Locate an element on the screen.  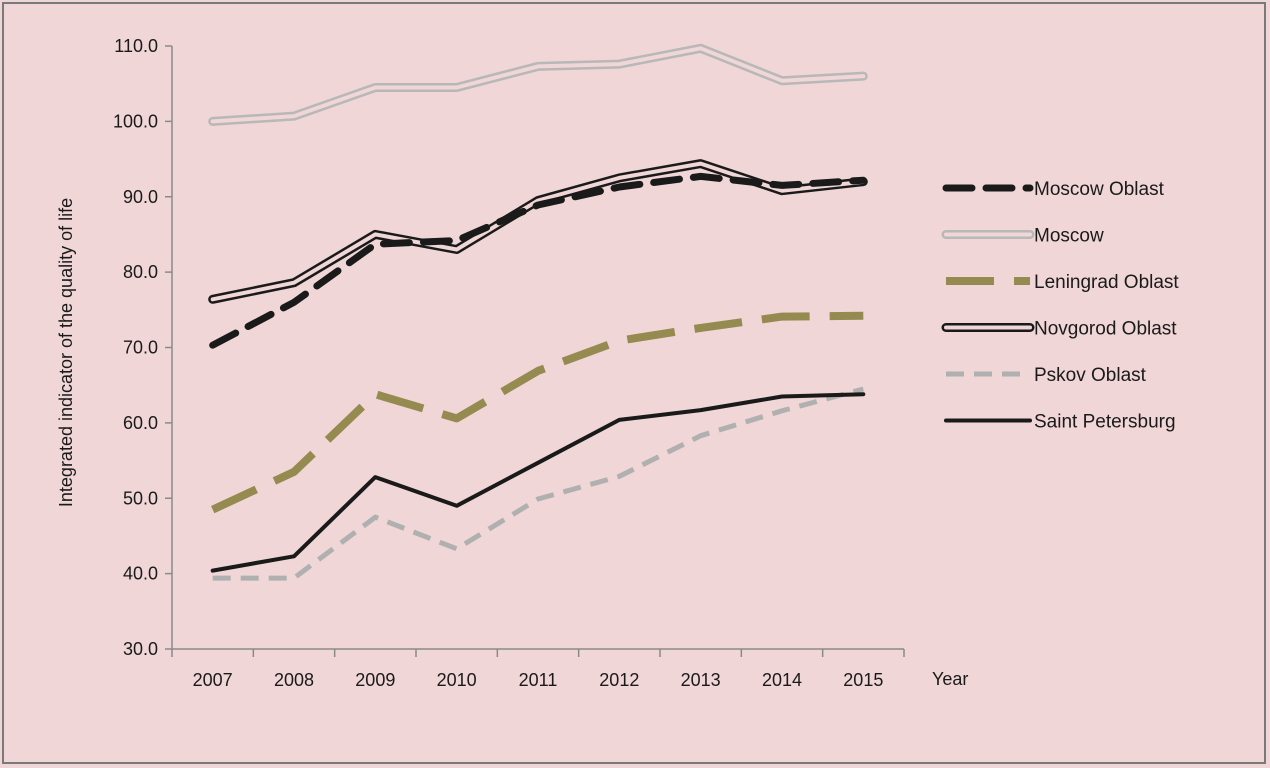
series-pskov-oblast-line is located at coordinates (538, 483).